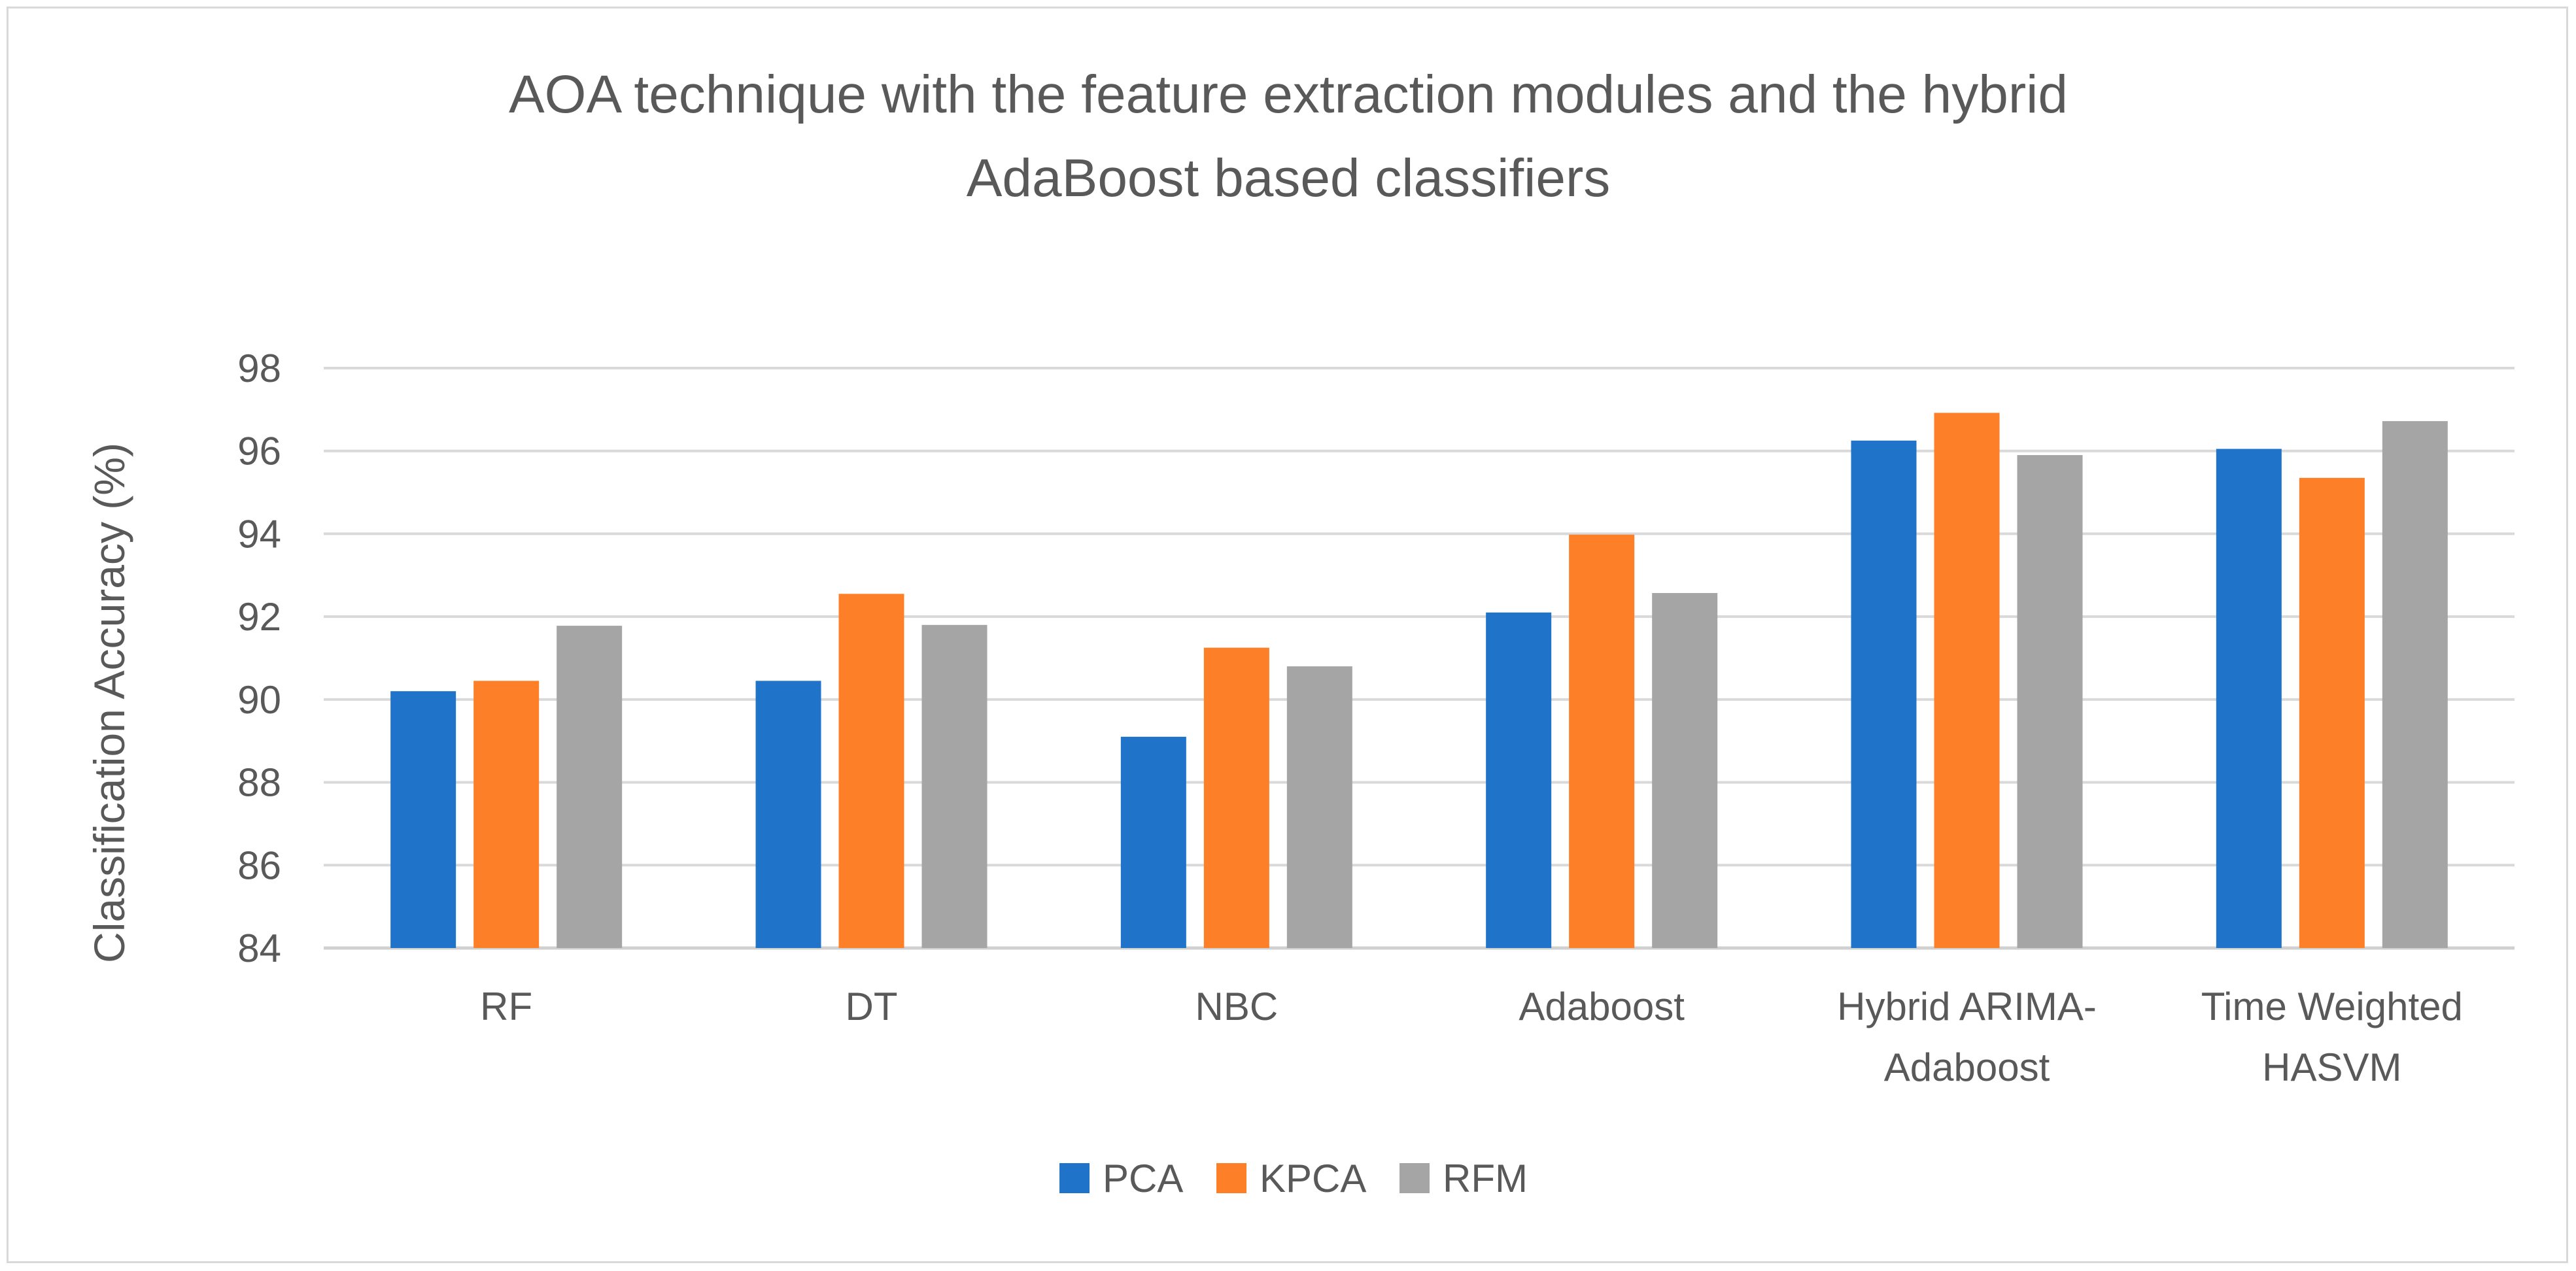 Image resolution: width=2576 pixels, height=1271 pixels. Describe the element at coordinates (506, 1006) in the screenshot. I see `x-tick-label: RF` at that location.